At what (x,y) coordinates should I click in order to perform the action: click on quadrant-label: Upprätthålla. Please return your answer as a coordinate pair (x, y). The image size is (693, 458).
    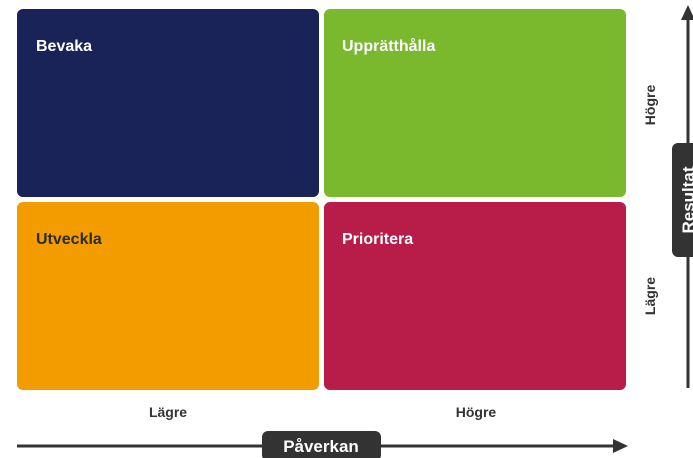
    Looking at the image, I should click on (388, 46).